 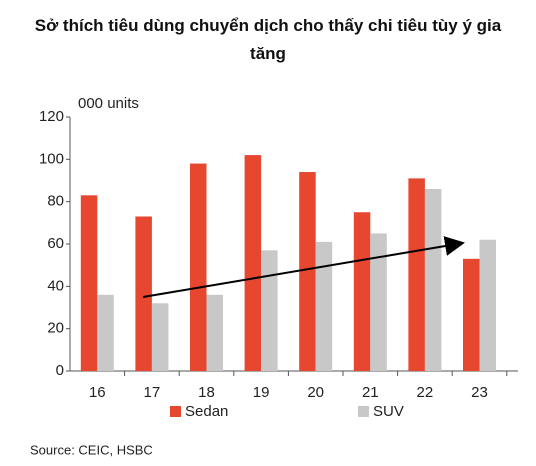 I want to click on y-axis-label: 000 units, so click(x=108, y=103).